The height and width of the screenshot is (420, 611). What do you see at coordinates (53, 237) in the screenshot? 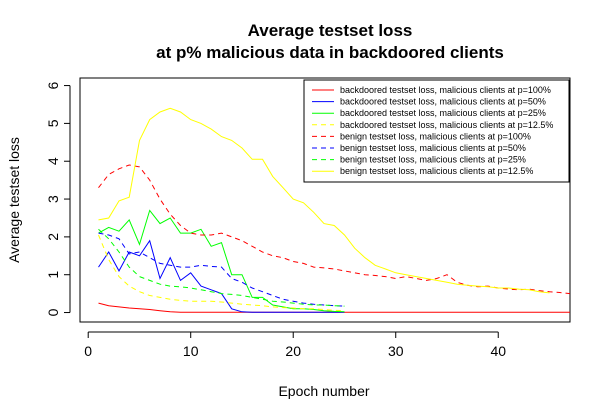
I see `y-tick-label: 2` at bounding box center [53, 237].